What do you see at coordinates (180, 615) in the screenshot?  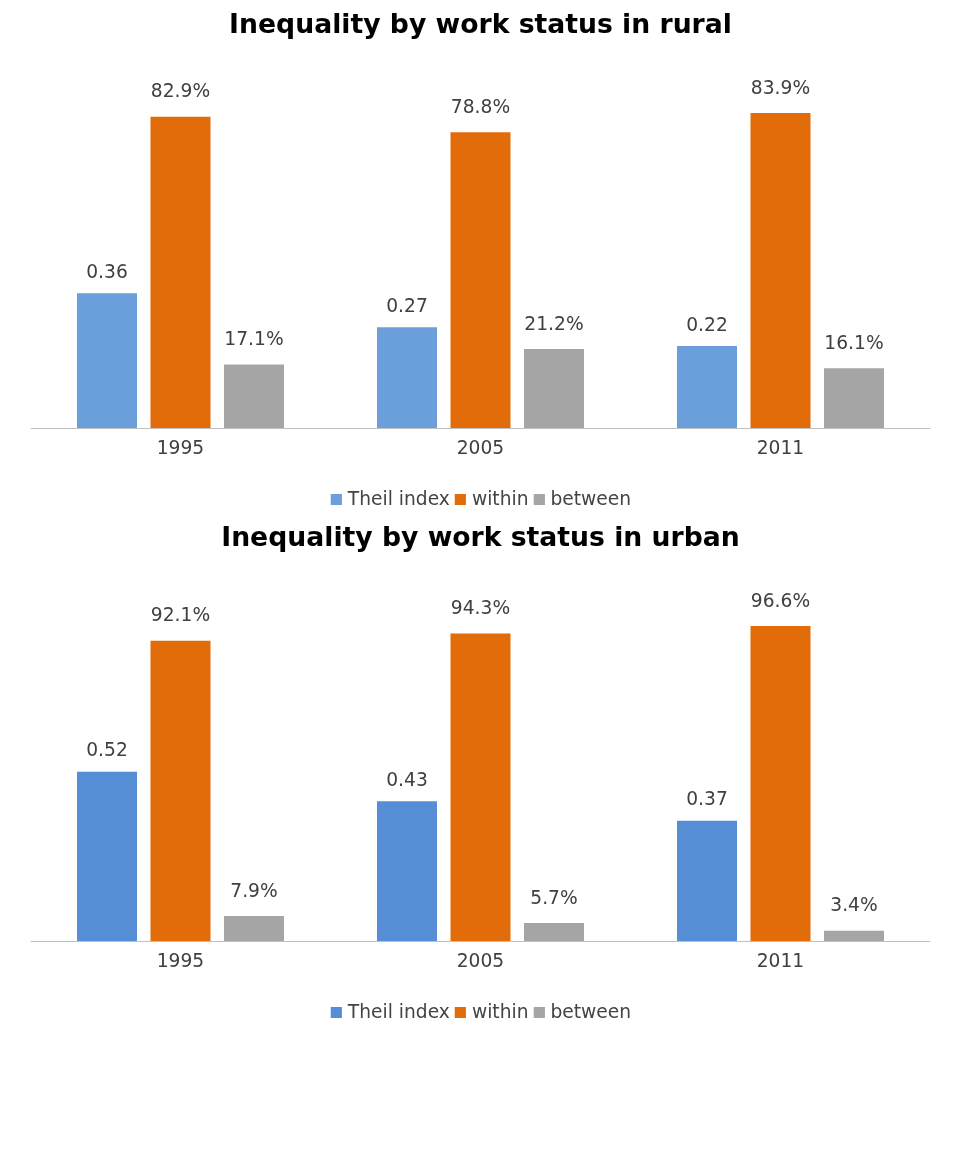 I see `data-label: 92.1%` at bounding box center [180, 615].